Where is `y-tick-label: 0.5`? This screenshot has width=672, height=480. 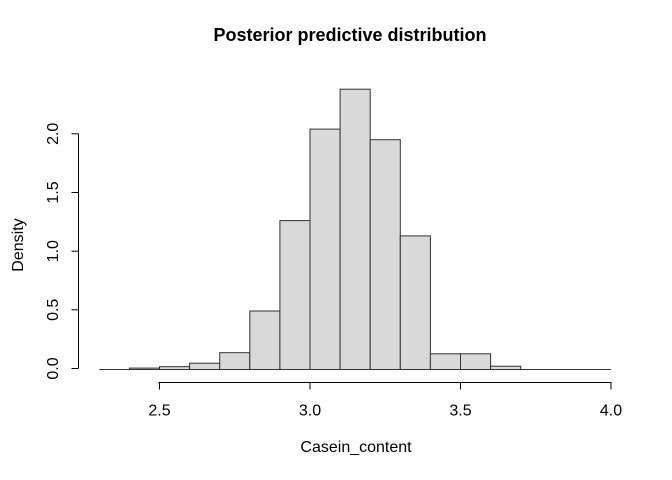
y-tick-label: 0.5 is located at coordinates (53, 310).